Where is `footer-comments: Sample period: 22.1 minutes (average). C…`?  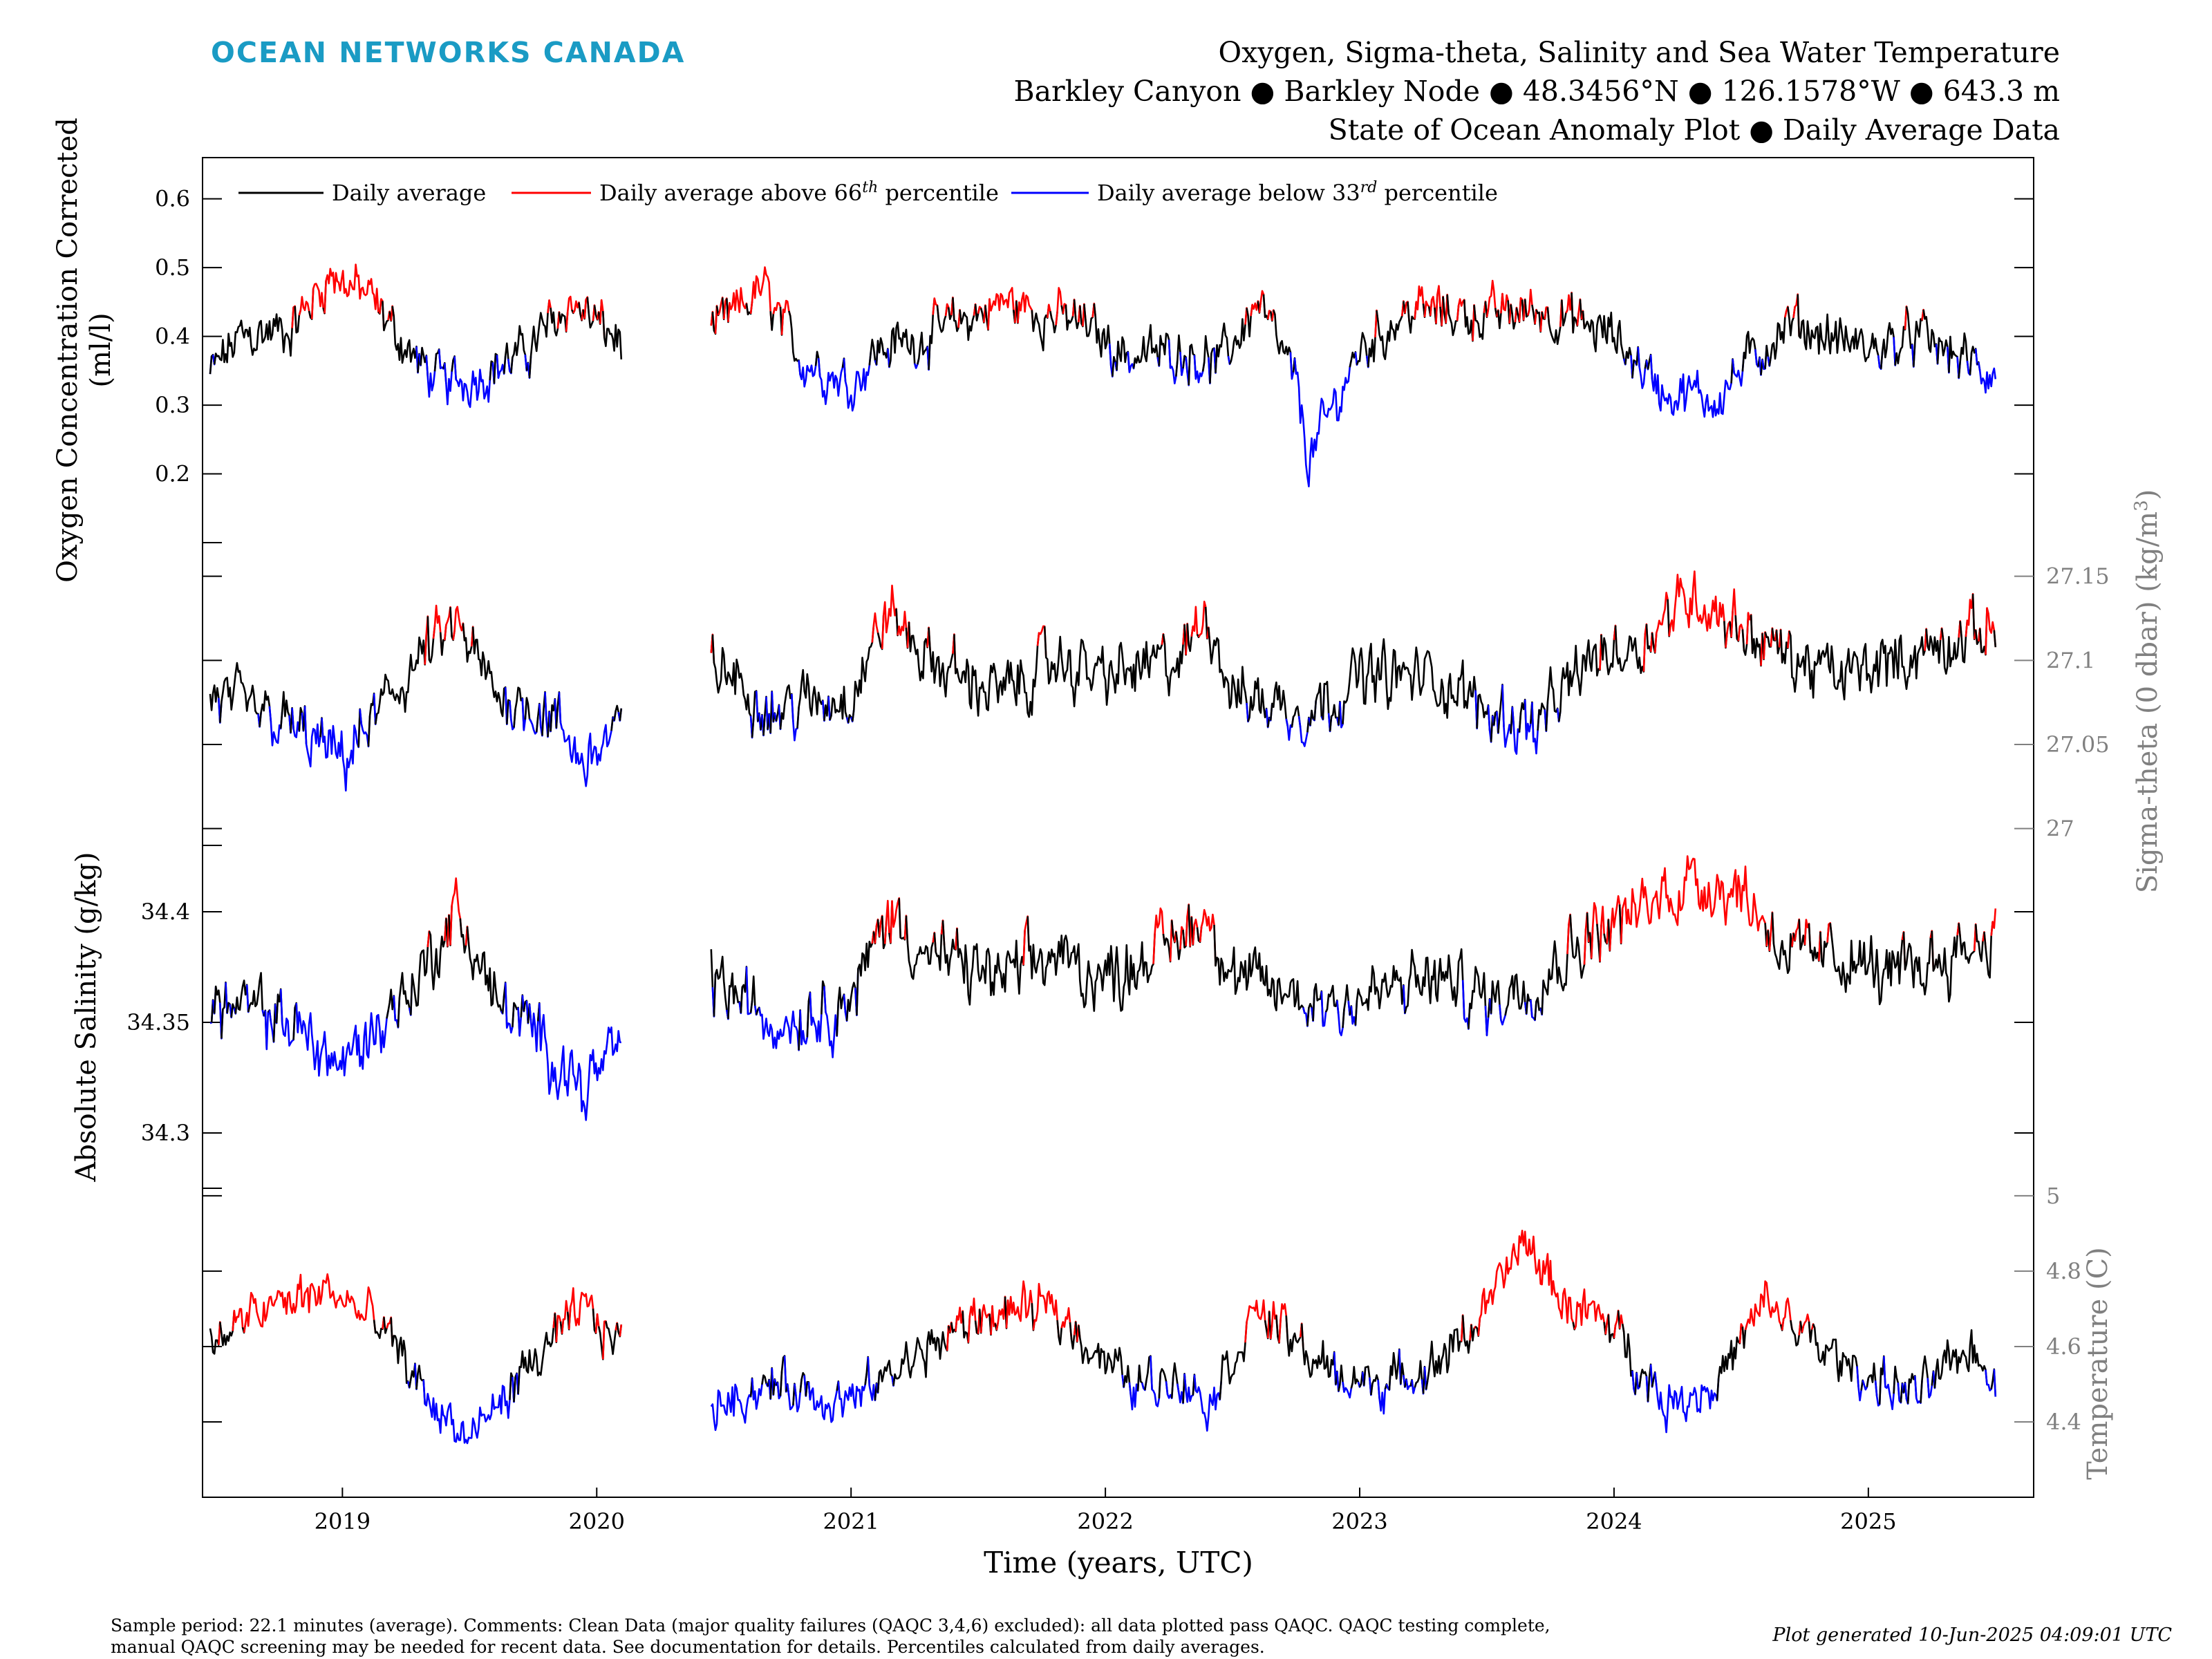
footer-comments: Sample period: 22.1 minutes (average). C… is located at coordinates (934, 1637).